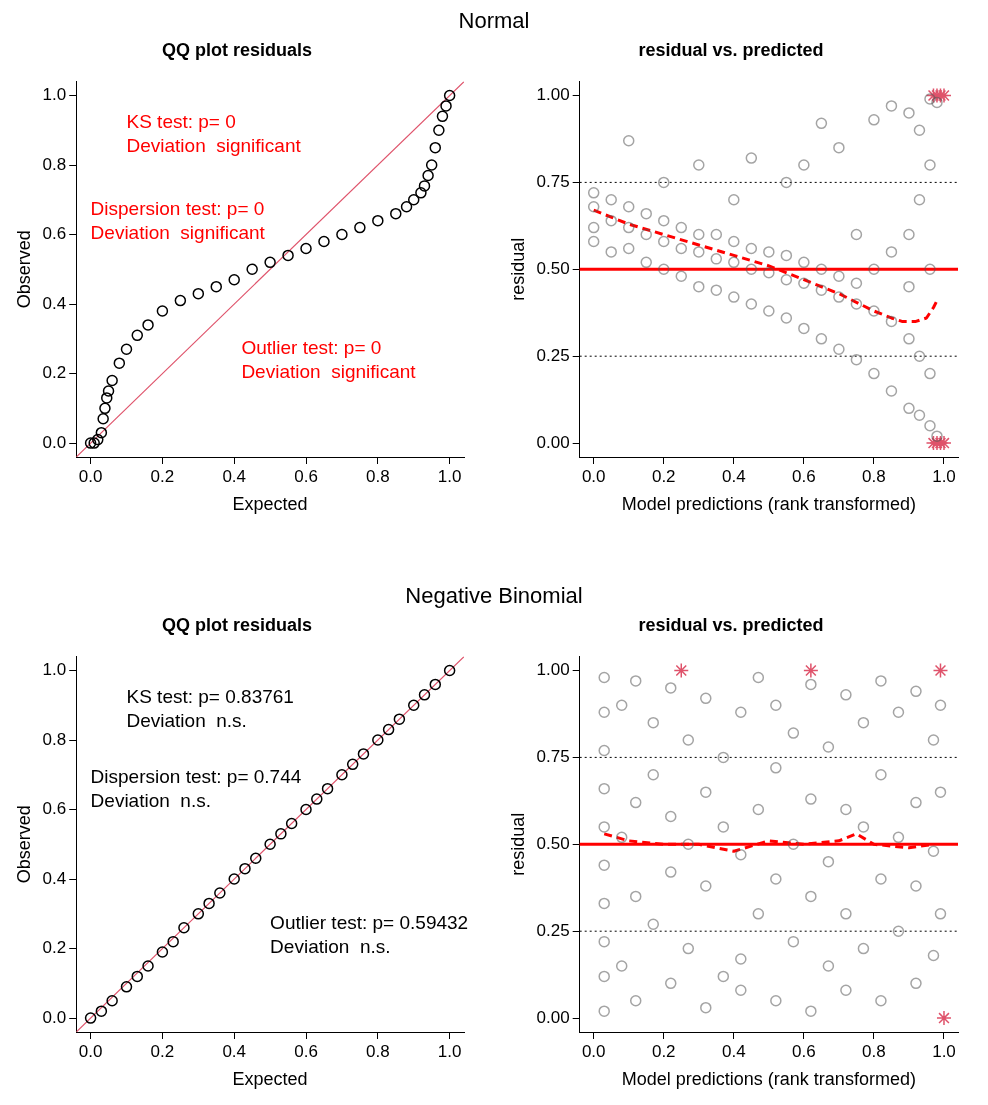  What do you see at coordinates (494, 596) in the screenshot?
I see `chart-subtitle: Negative Binomial` at bounding box center [494, 596].